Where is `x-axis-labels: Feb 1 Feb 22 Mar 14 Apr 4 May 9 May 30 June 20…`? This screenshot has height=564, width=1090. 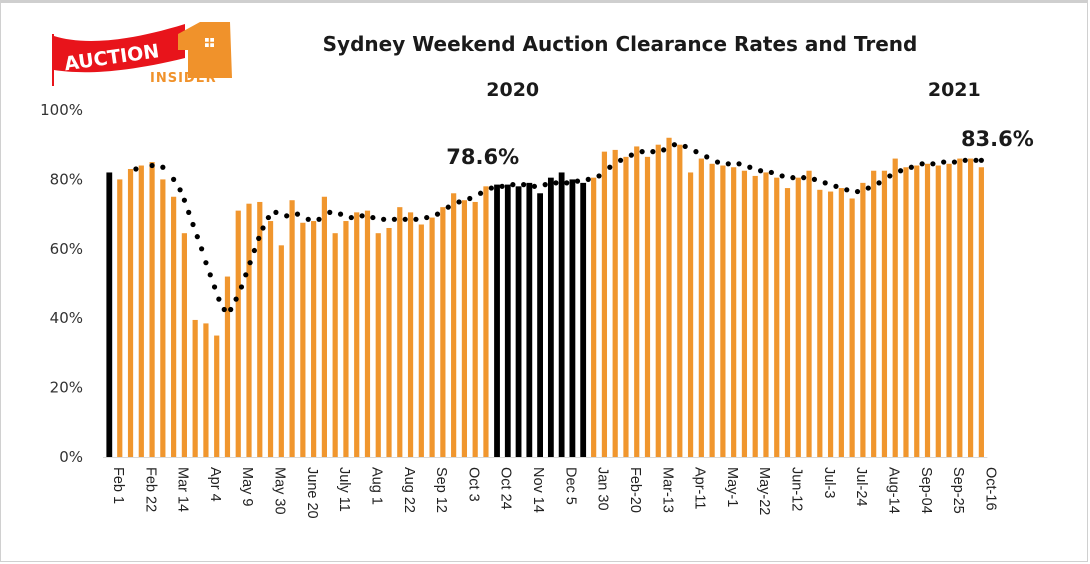 x-axis-labels: Feb 1 Feb 22 Mar 14 Apr 4 May 9 May 30 June 20… is located at coordinates (554, 493).